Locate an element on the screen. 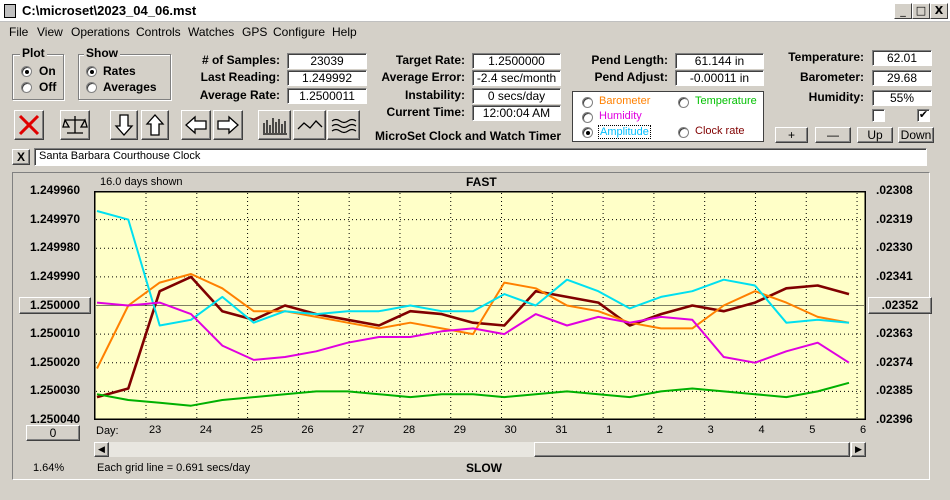 The height and width of the screenshot is (500, 950). menu-help: Help is located at coordinates (344, 32).